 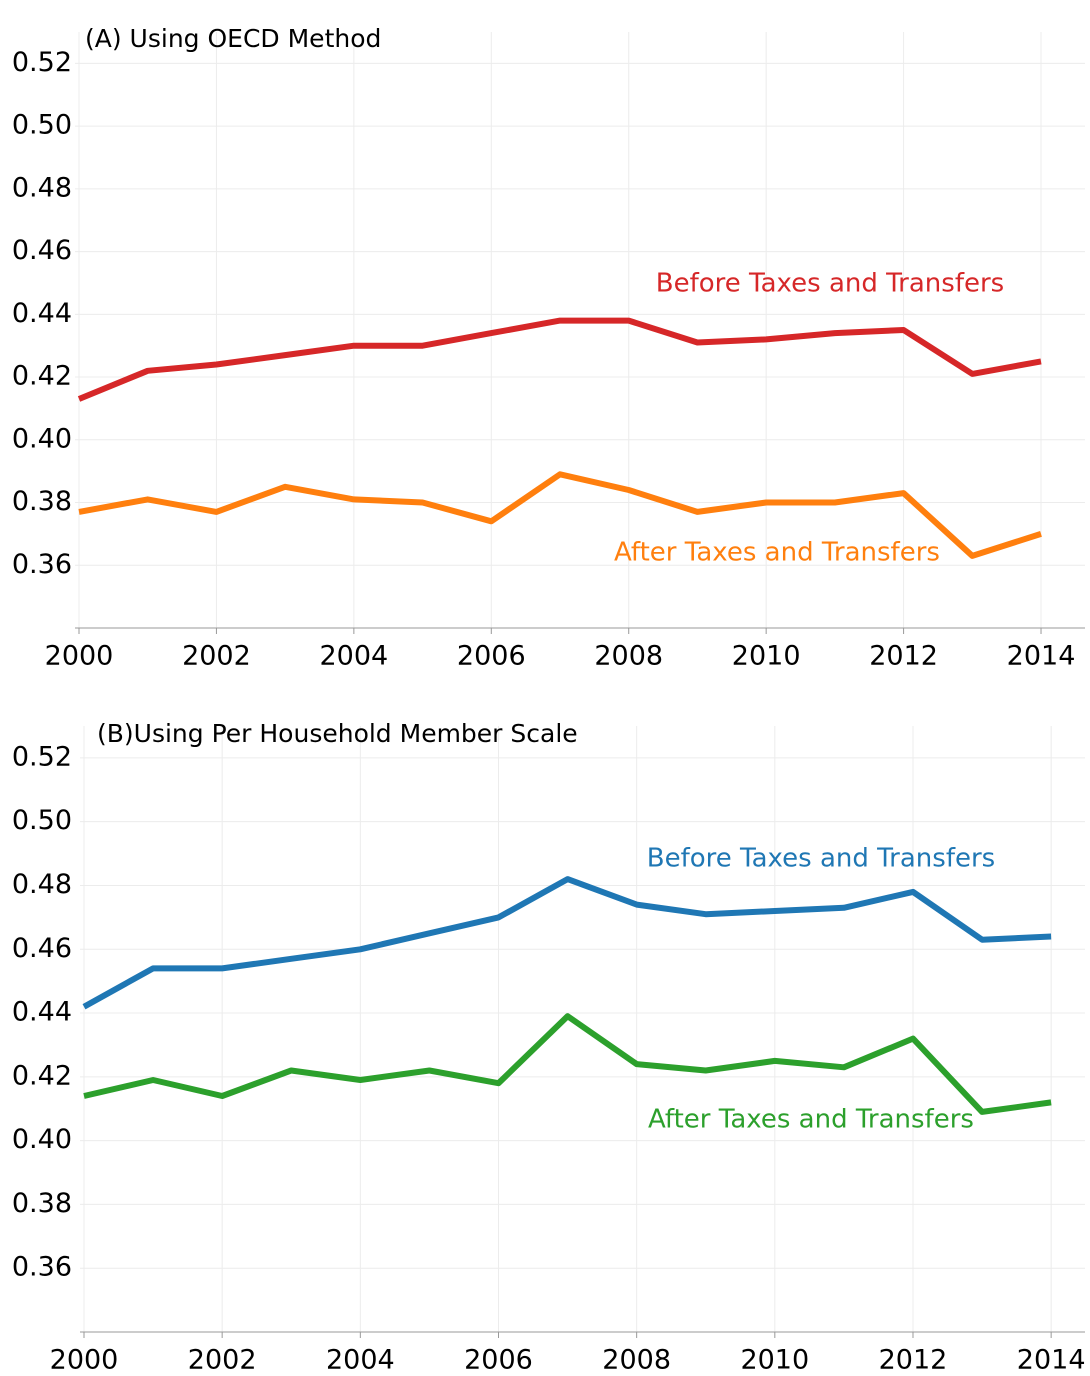 I want to click on chart-title: (B)Using Per Household Member Scale, so click(x=337, y=733).